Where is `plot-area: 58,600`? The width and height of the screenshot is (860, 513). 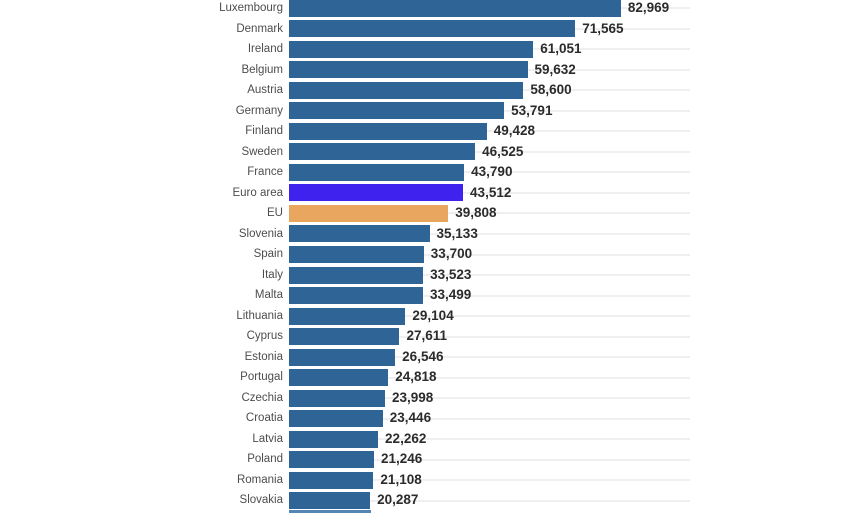 plot-area: 58,600 is located at coordinates (574, 90).